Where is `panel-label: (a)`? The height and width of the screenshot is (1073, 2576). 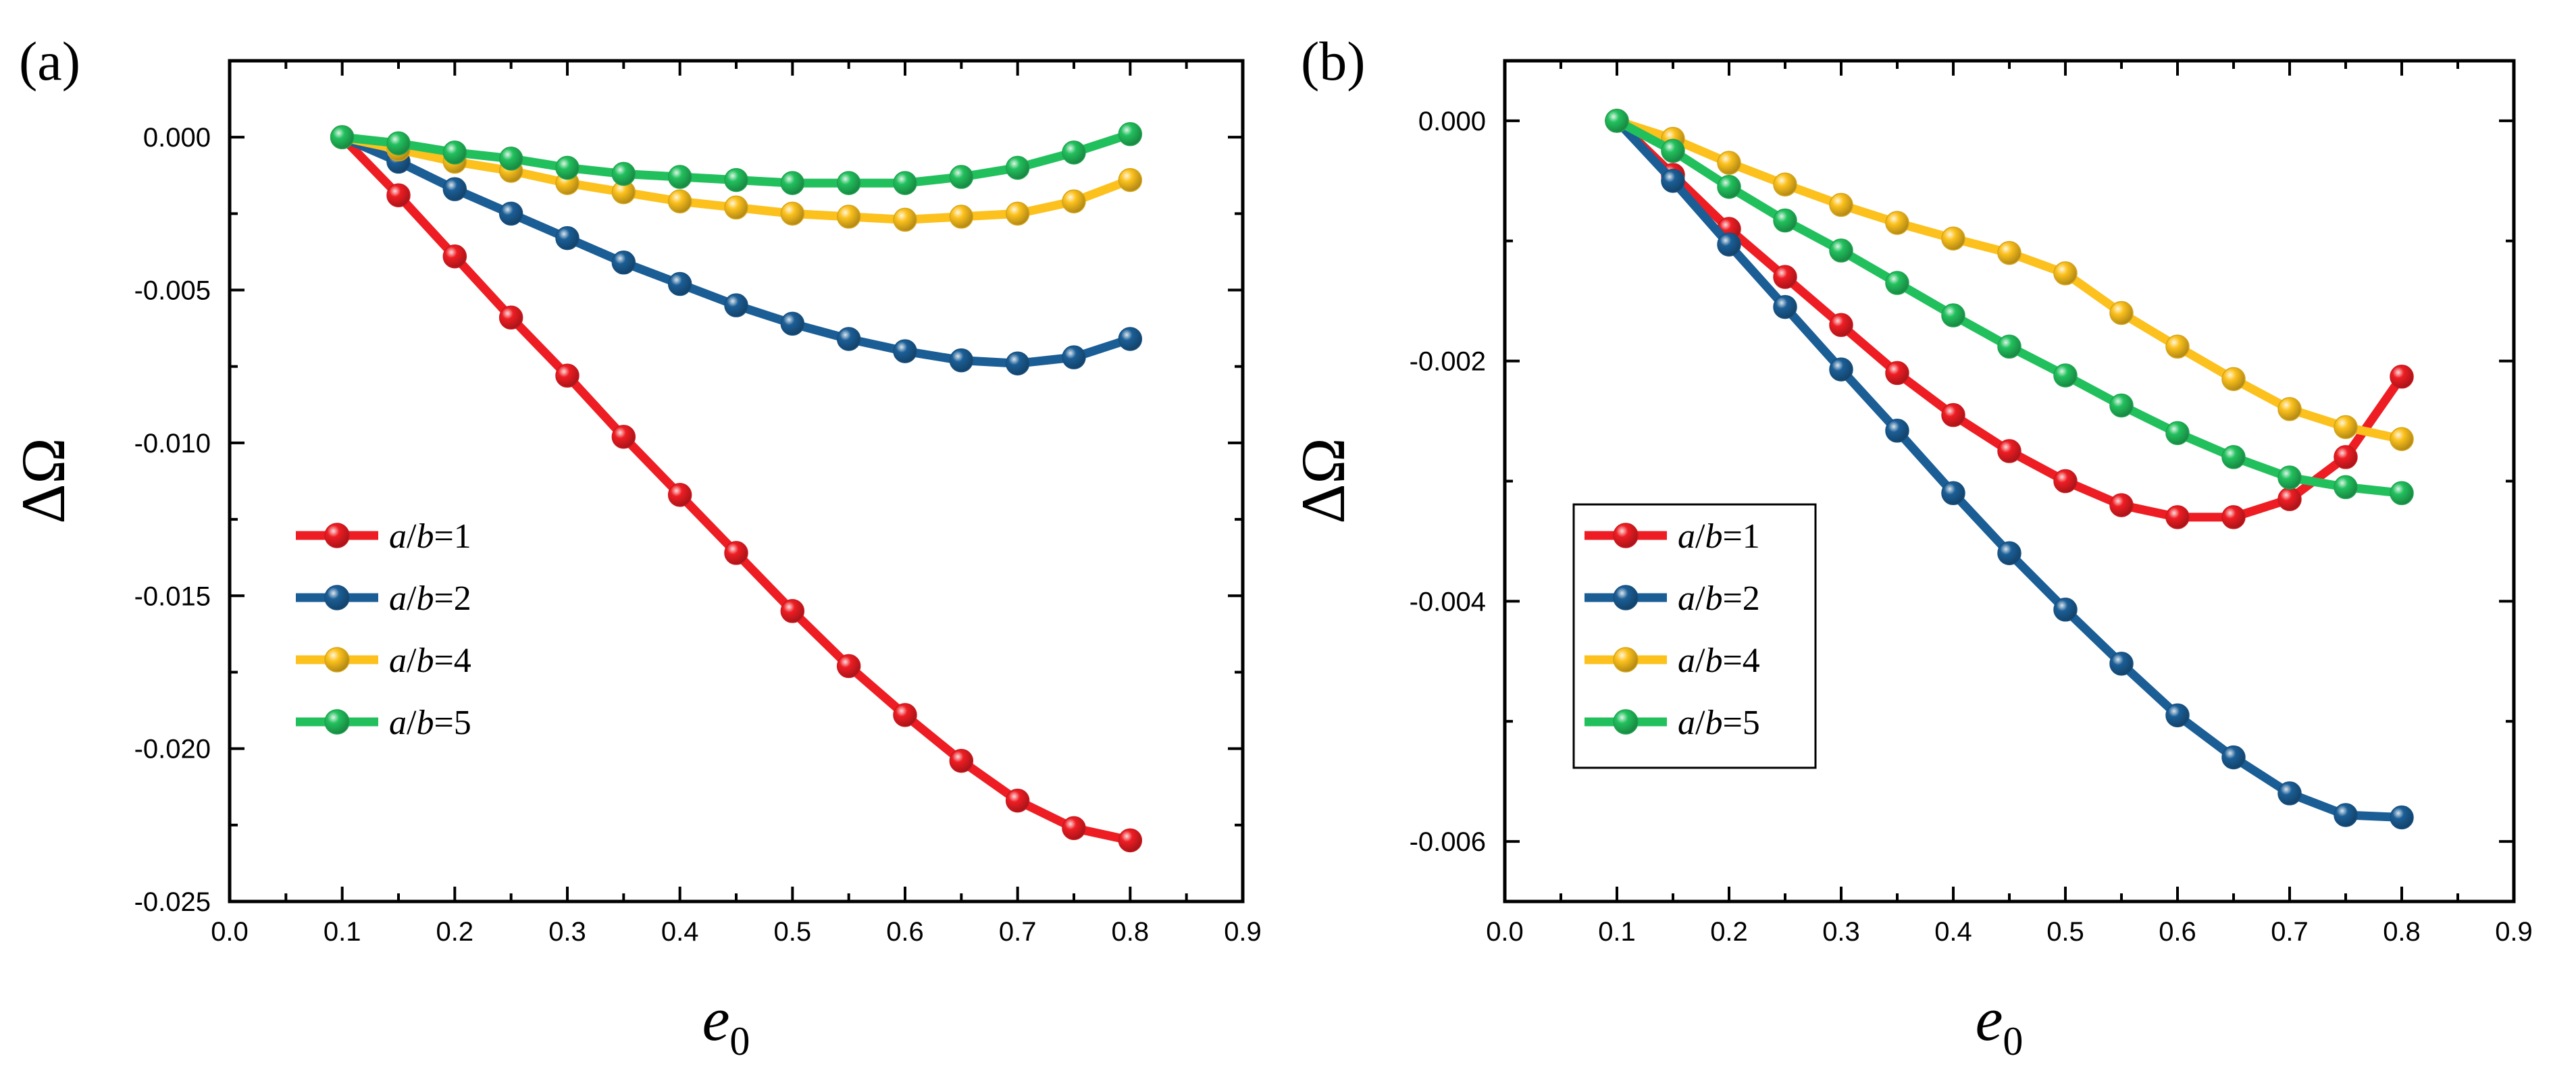 panel-label: (a) is located at coordinates (50, 61).